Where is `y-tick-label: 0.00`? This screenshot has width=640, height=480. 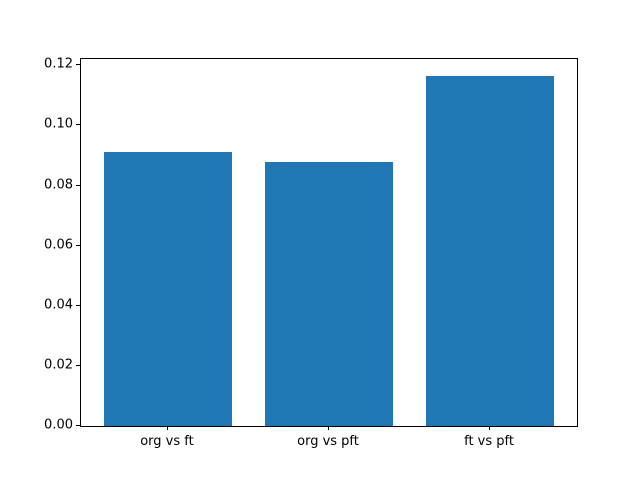
y-tick-label: 0.00 is located at coordinates (58, 425).